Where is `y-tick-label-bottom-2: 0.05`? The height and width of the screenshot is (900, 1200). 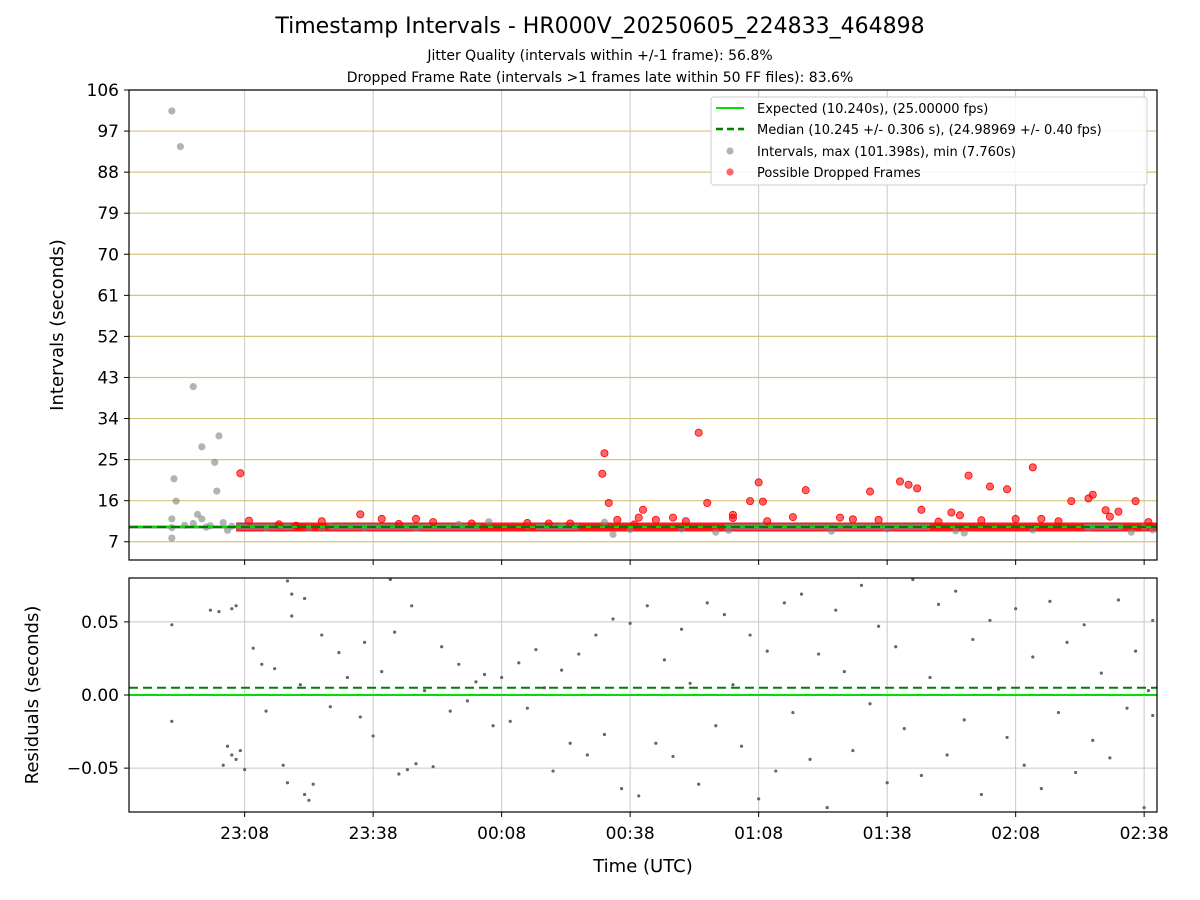
y-tick-label-bottom-2: 0.05 is located at coordinates (100, 623).